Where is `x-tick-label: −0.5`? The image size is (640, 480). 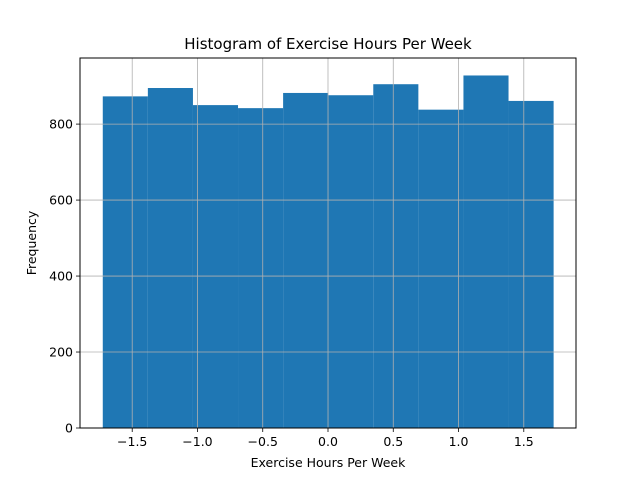 x-tick-label: −0.5 is located at coordinates (263, 441).